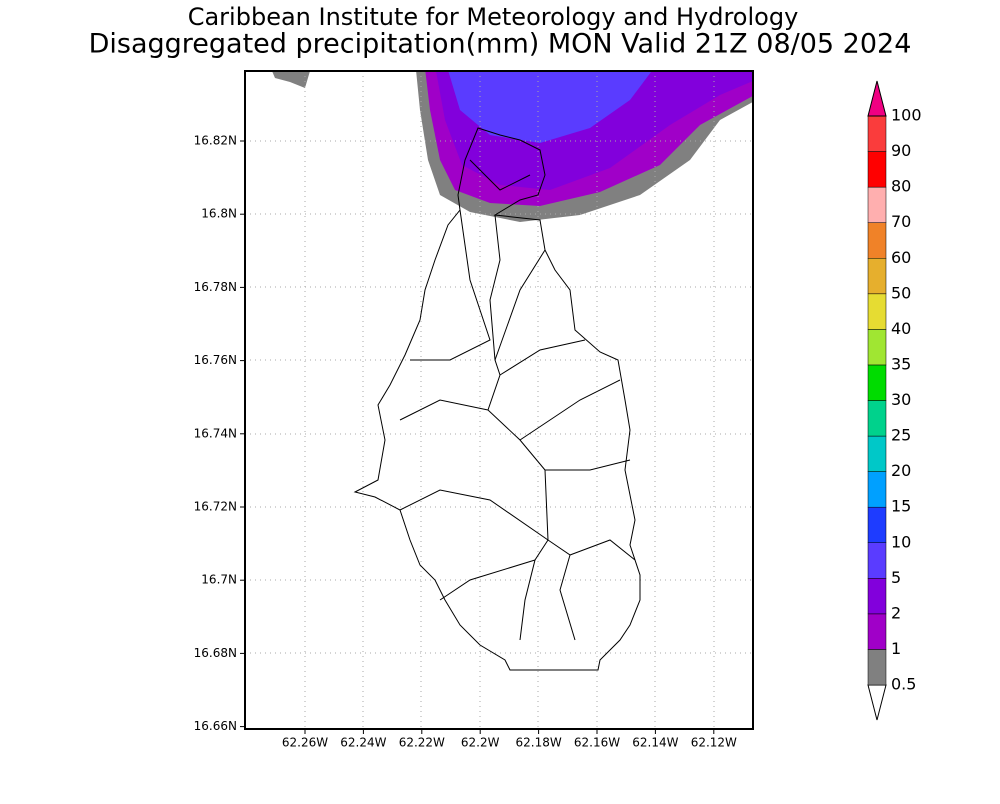 The width and height of the screenshot is (1000, 804). Describe the element at coordinates (512, 146) in the screenshot. I see `precipitation-shading` at that location.